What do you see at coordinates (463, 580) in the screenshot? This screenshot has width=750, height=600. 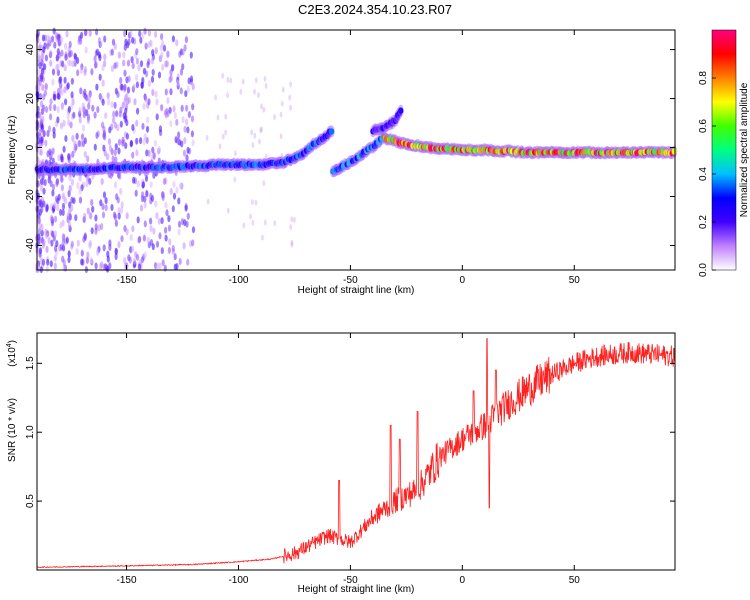 I see `x-tick-label: 0` at bounding box center [463, 580].